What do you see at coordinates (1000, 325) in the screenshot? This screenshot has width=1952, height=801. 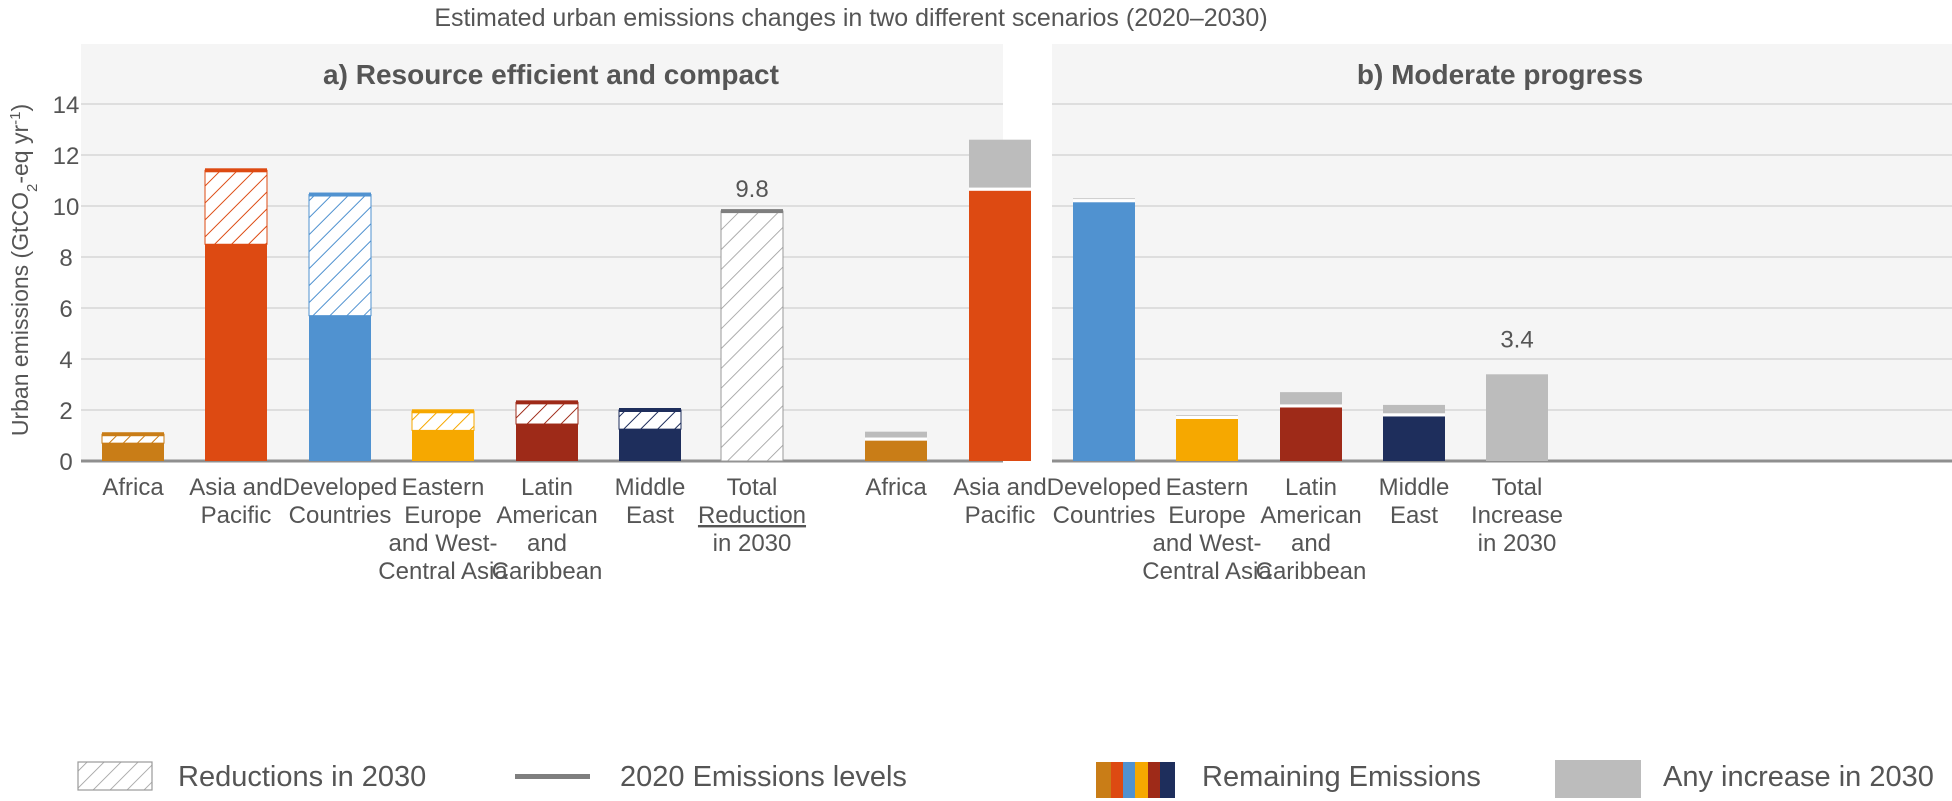 I see `bar-b-asia-pacific-remaining` at bounding box center [1000, 325].